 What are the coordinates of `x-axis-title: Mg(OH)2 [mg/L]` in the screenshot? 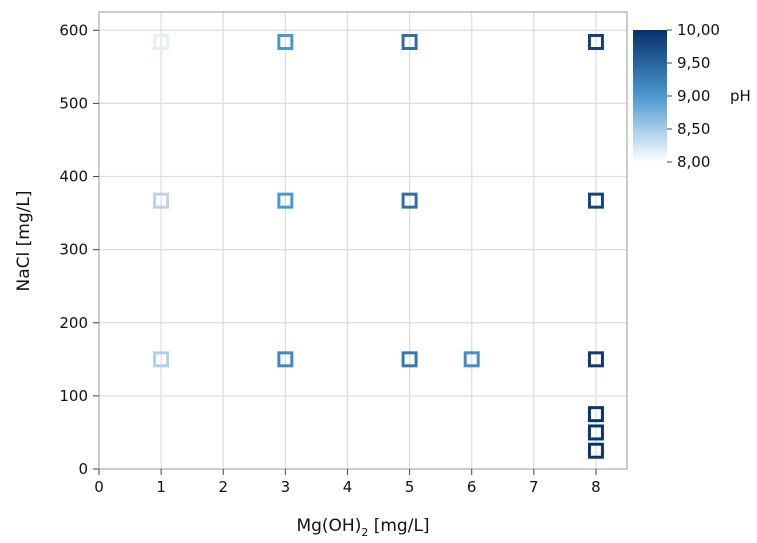 It's located at (362, 527).